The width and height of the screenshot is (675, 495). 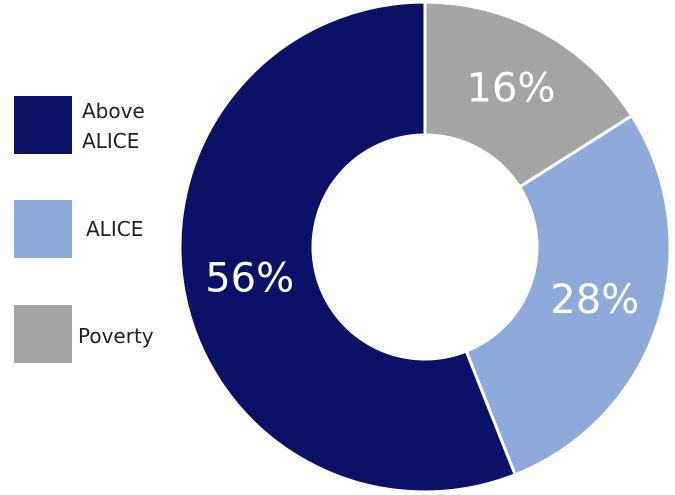 I want to click on legend-label-above-alice: Above ALICE, so click(x=113, y=126).